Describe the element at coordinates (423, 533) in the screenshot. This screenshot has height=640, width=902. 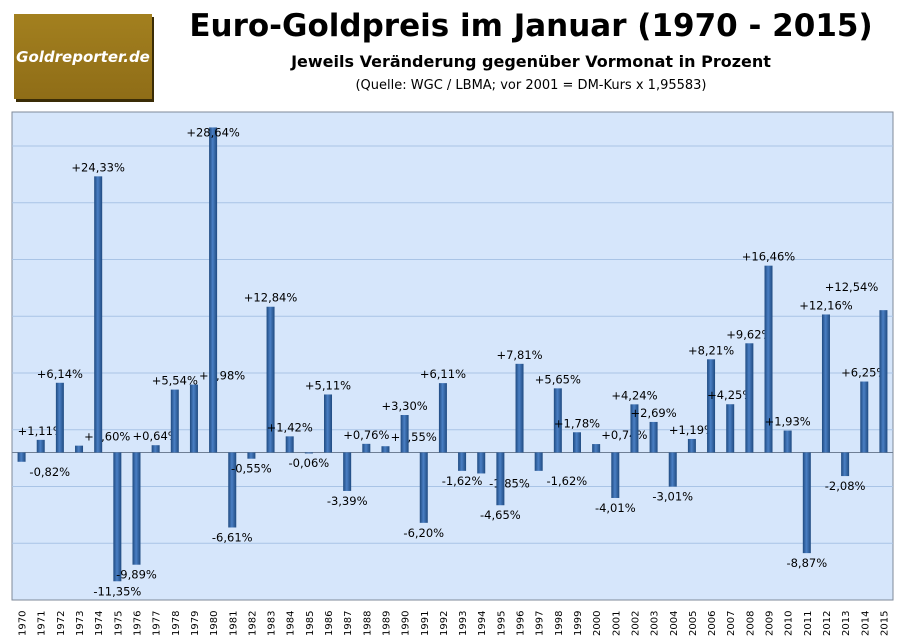
I see `data-label: -6,20%` at that location.